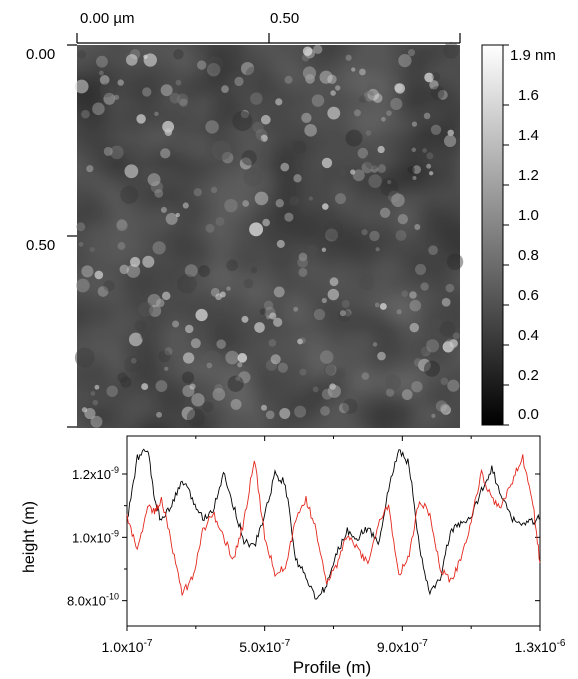 This screenshot has height=679, width=578. Describe the element at coordinates (402, 646) in the screenshot. I see `x-tick-label: 9.0x10⁻⁷` at that location.